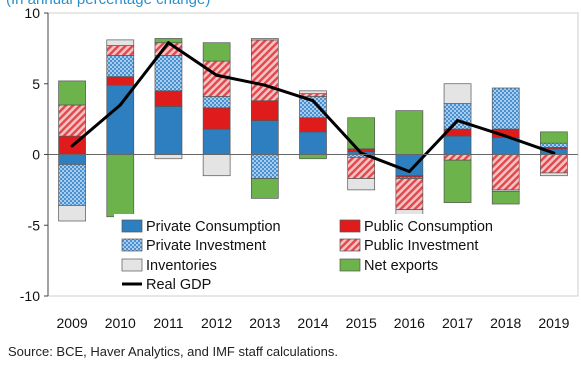 Image resolution: width=581 pixels, height=365 pixels. I want to click on bar-private-consumption-2012, so click(216, 141).